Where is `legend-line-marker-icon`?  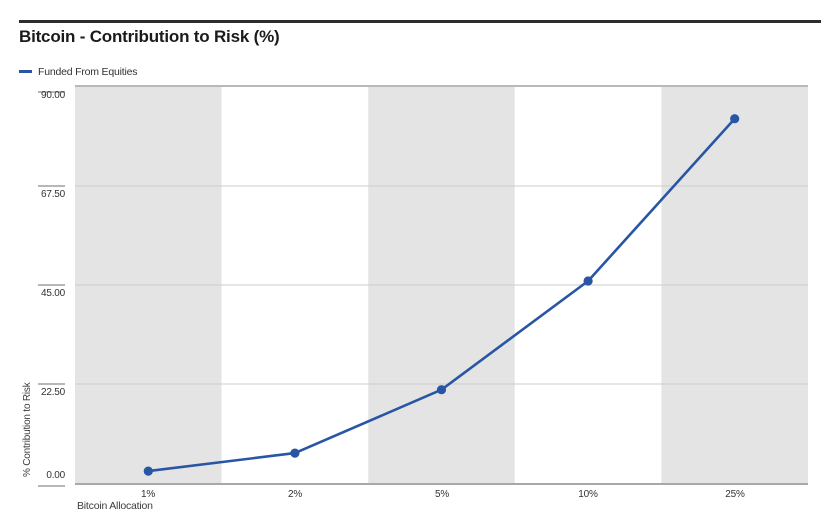 legend-line-marker-icon is located at coordinates (25, 71).